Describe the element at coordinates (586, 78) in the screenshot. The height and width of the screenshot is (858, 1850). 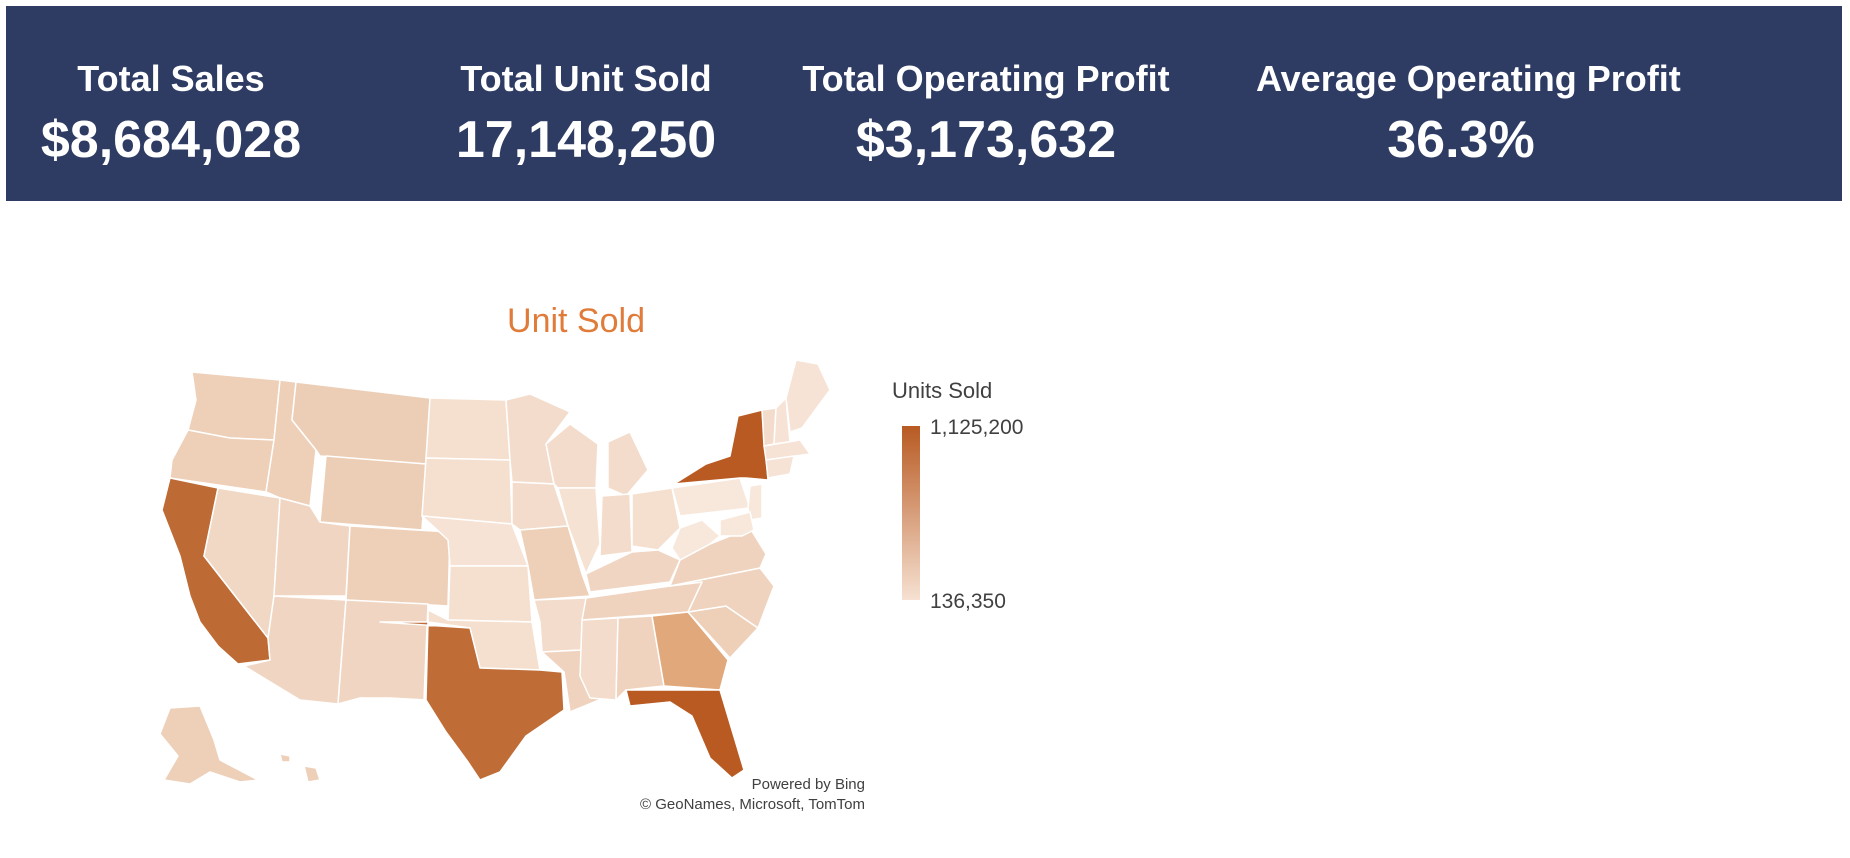
I see `kpi-label: Total Unit Sold` at that location.